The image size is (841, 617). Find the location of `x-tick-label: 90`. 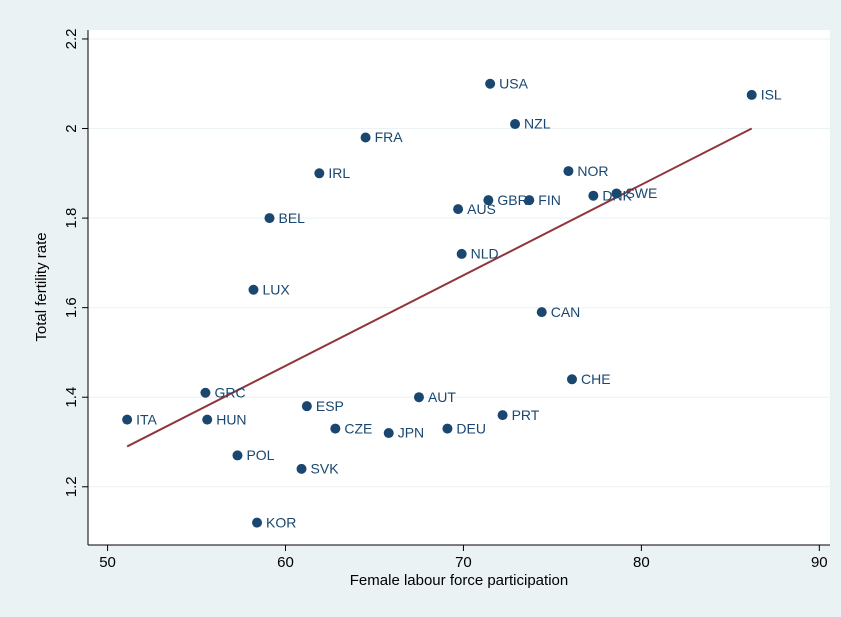

x-tick-label: 90 is located at coordinates (819, 562).